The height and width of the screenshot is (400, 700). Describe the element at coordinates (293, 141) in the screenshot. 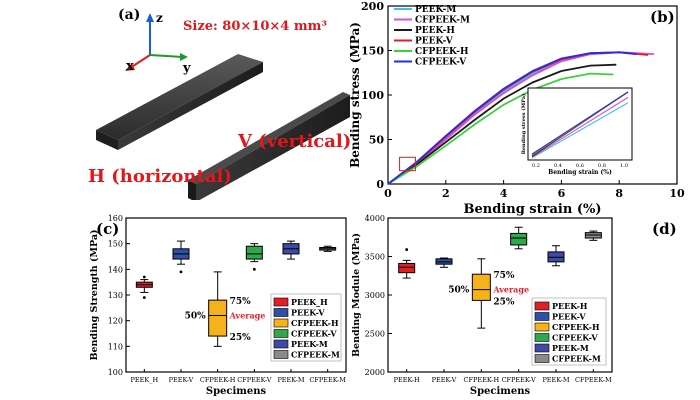

I see `vertical-label: V (vertical)` at that location.